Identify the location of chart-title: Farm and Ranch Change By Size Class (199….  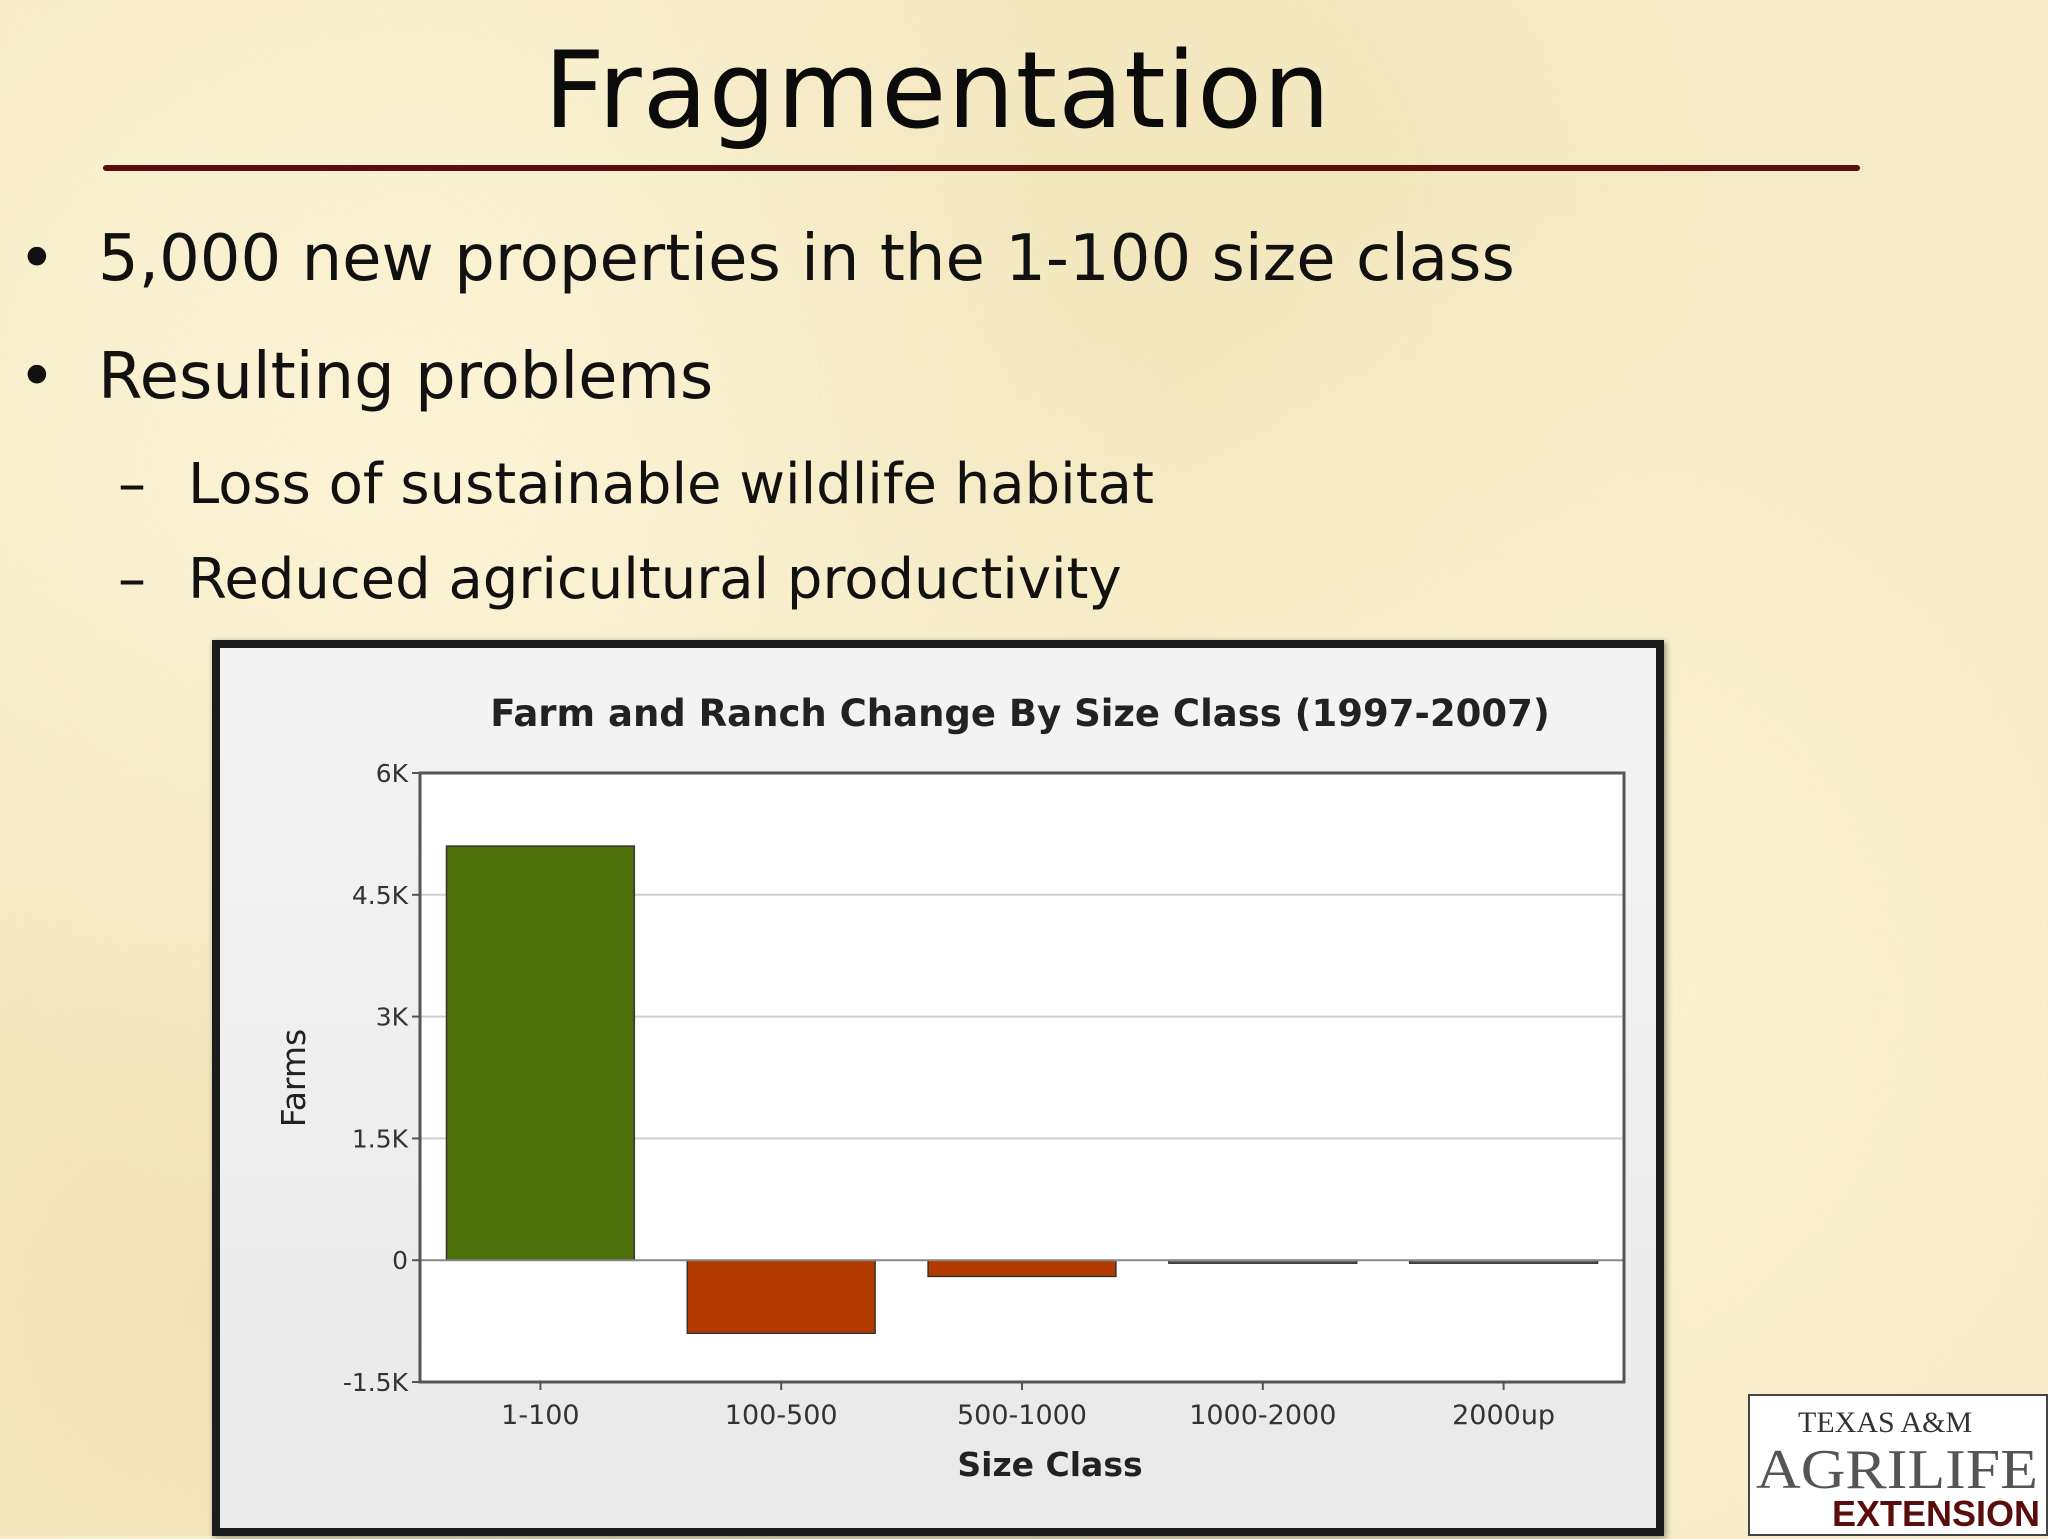
(1020, 713).